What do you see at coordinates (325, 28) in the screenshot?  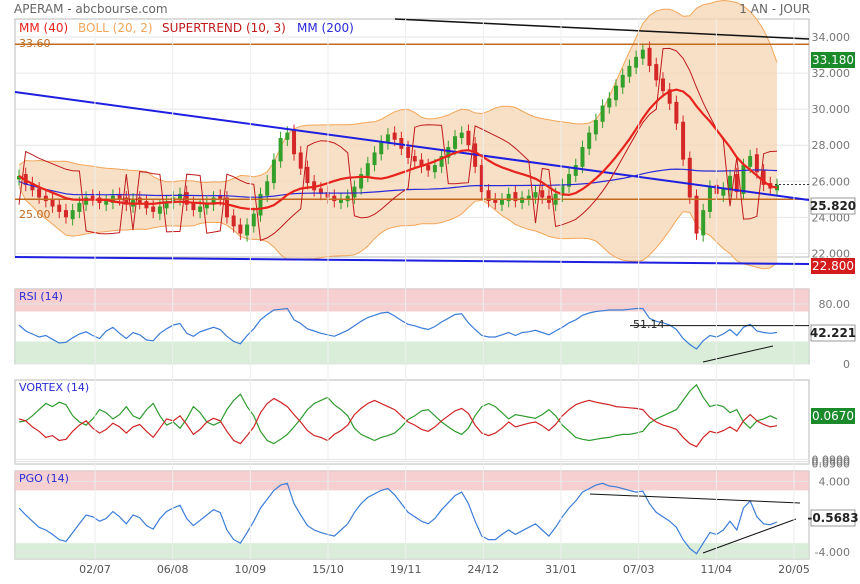 I see `legend-mm200: MM (200)` at bounding box center [325, 28].